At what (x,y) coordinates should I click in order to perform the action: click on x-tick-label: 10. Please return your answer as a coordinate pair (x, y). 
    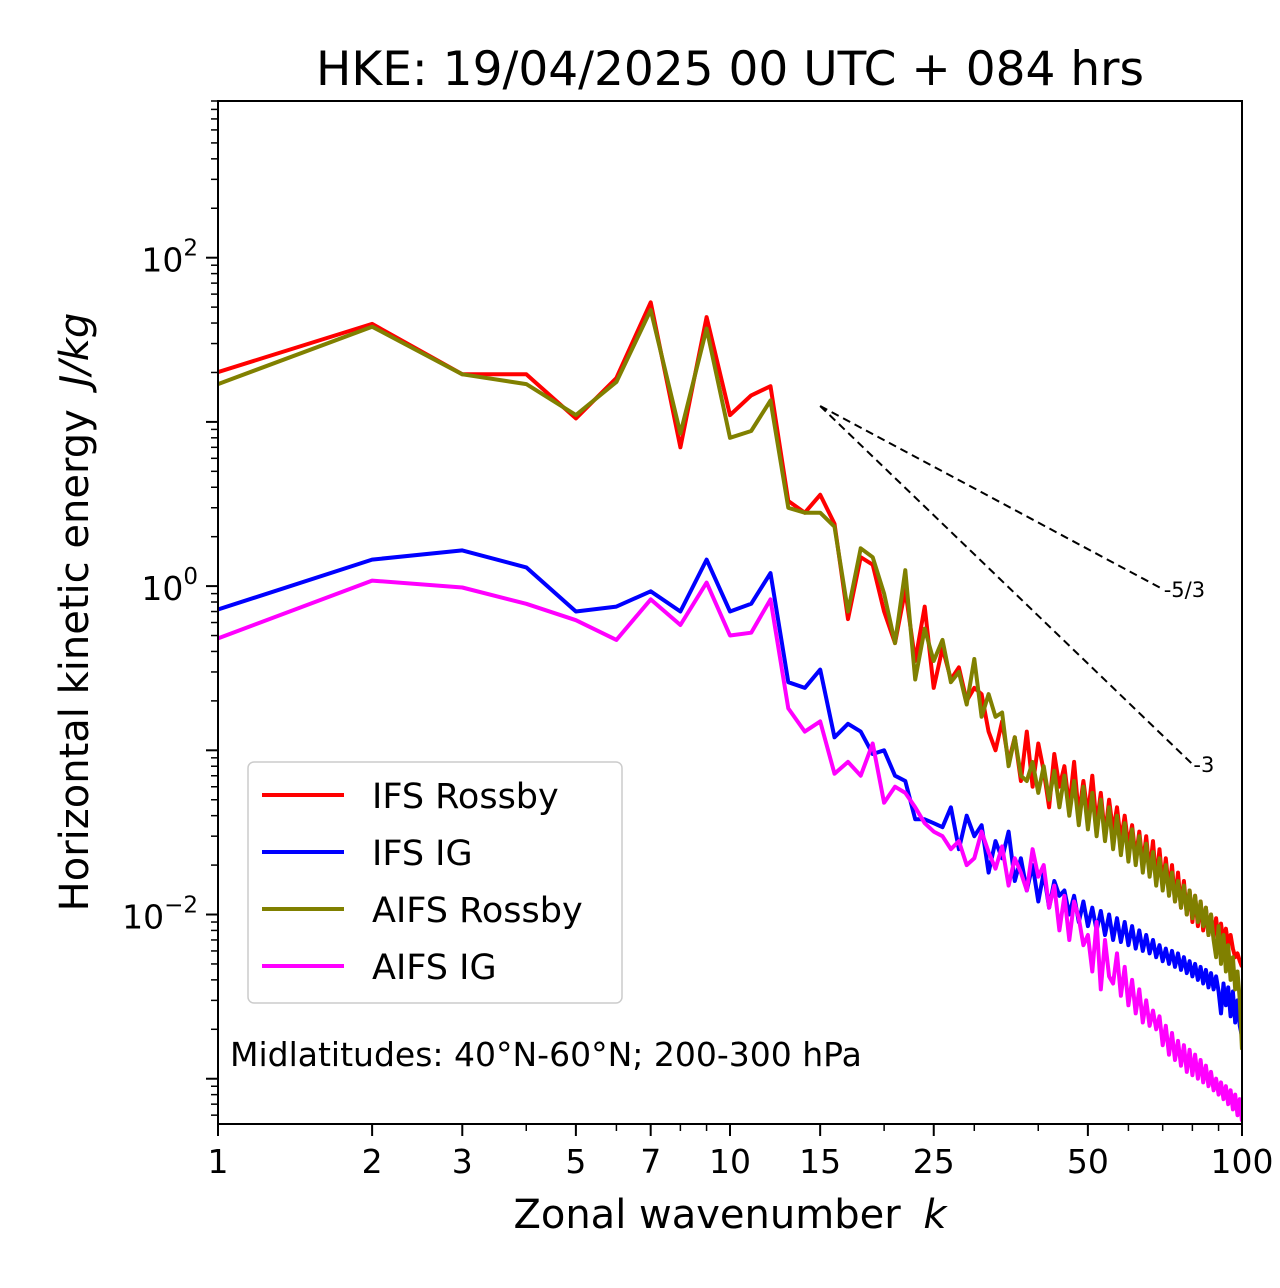
    Looking at the image, I should click on (730, 1161).